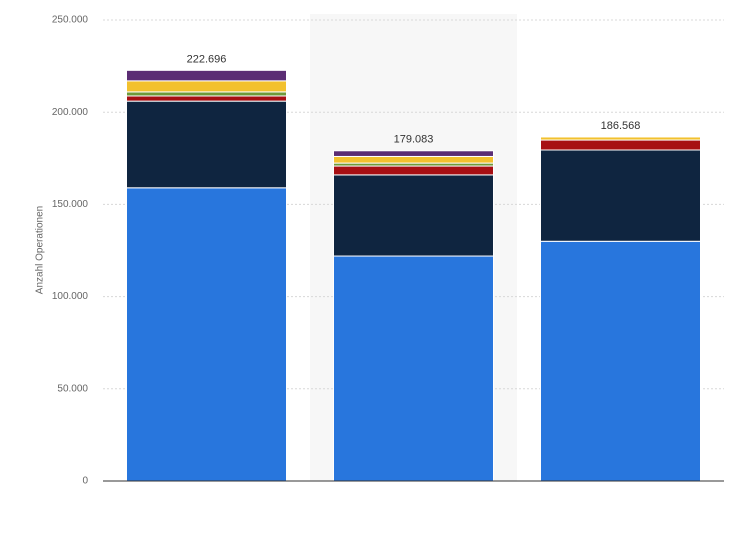 This screenshot has height=560, width=754. I want to click on y-tick-label: 200.000, so click(70, 112).